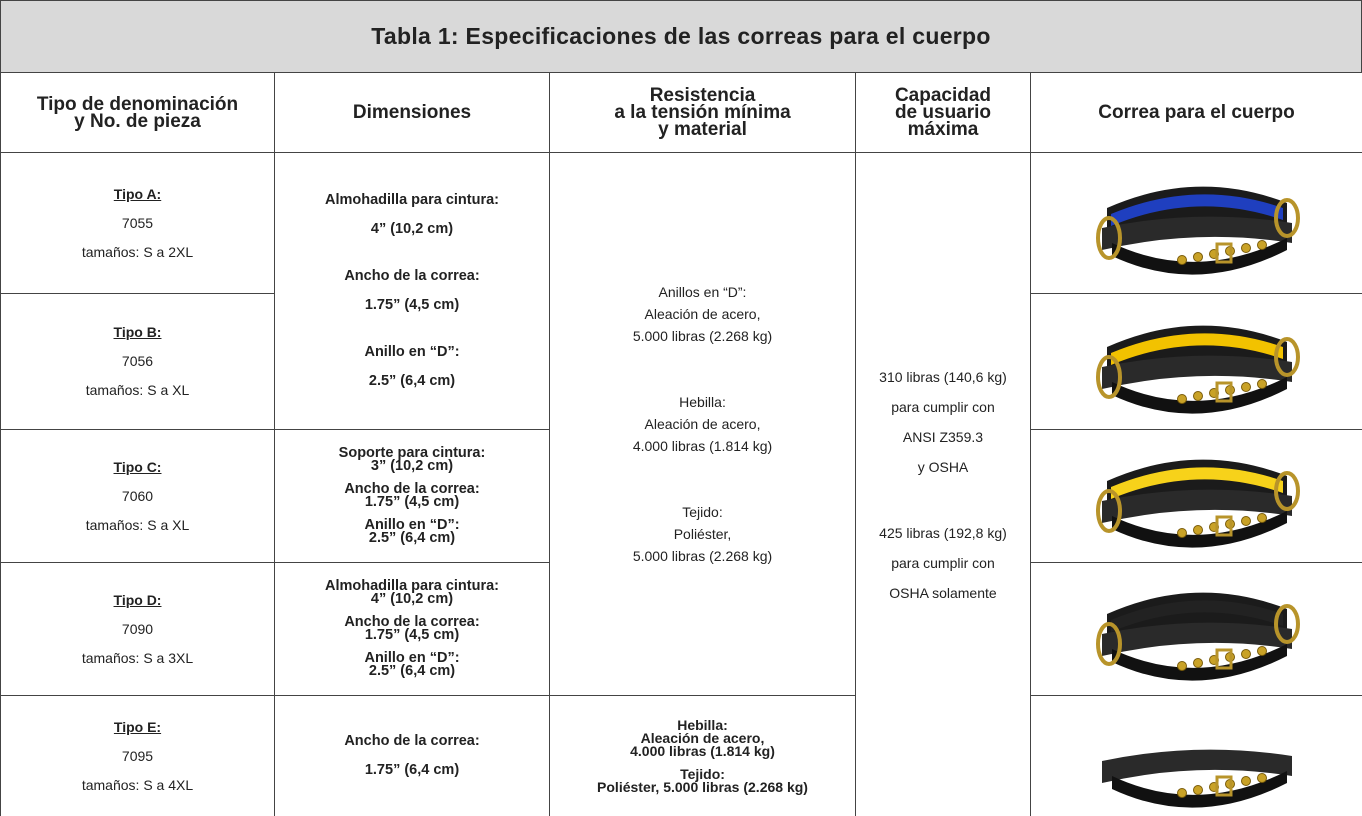 This screenshot has width=1362, height=816. Describe the element at coordinates (137, 332) in the screenshot. I see `type-label: Tipo B:` at that location.